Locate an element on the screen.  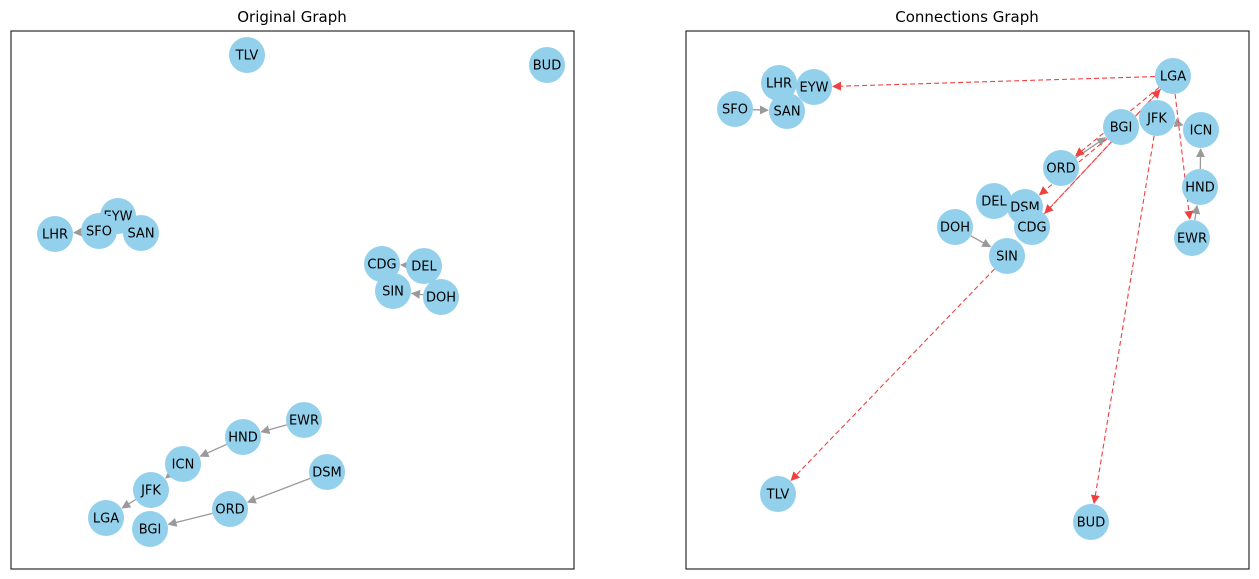
node-label: HND is located at coordinates (243, 438).